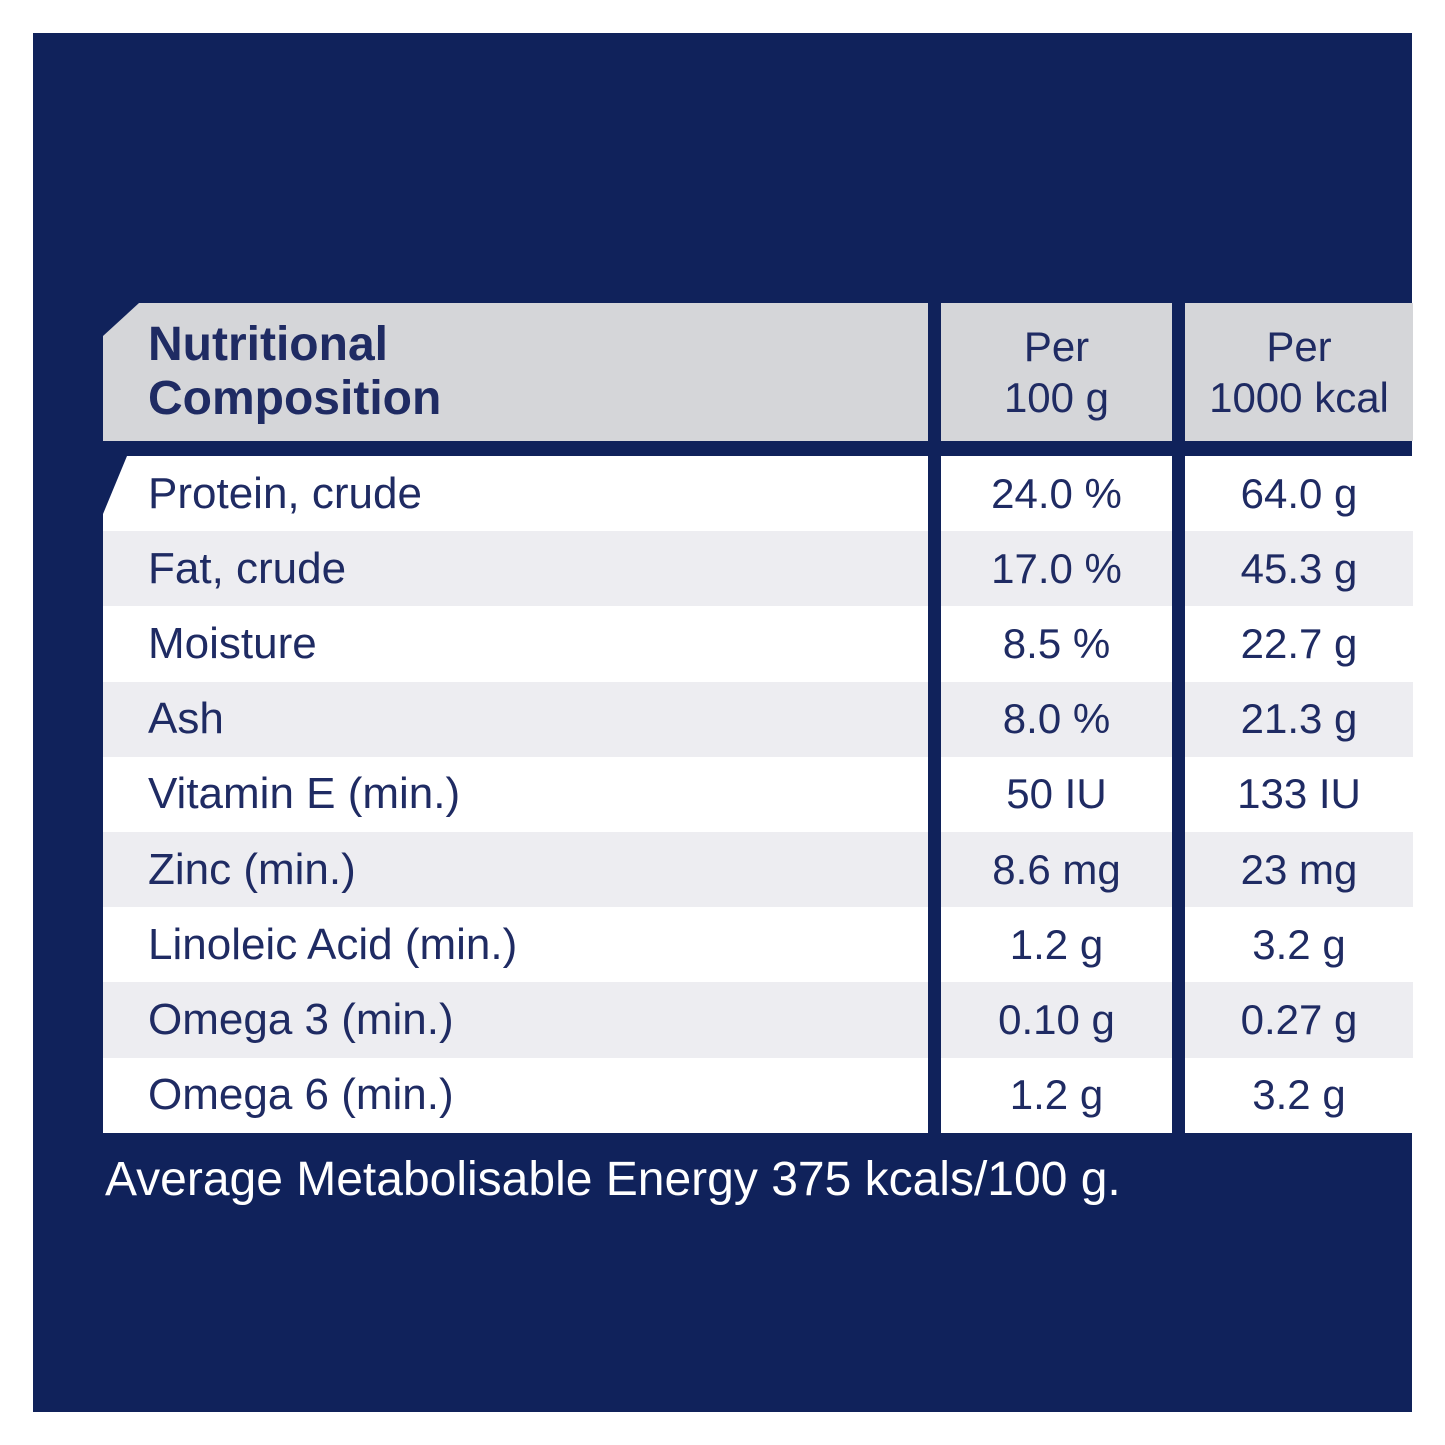  I want to click on nutrient-name: Fat, crude, so click(515, 569).